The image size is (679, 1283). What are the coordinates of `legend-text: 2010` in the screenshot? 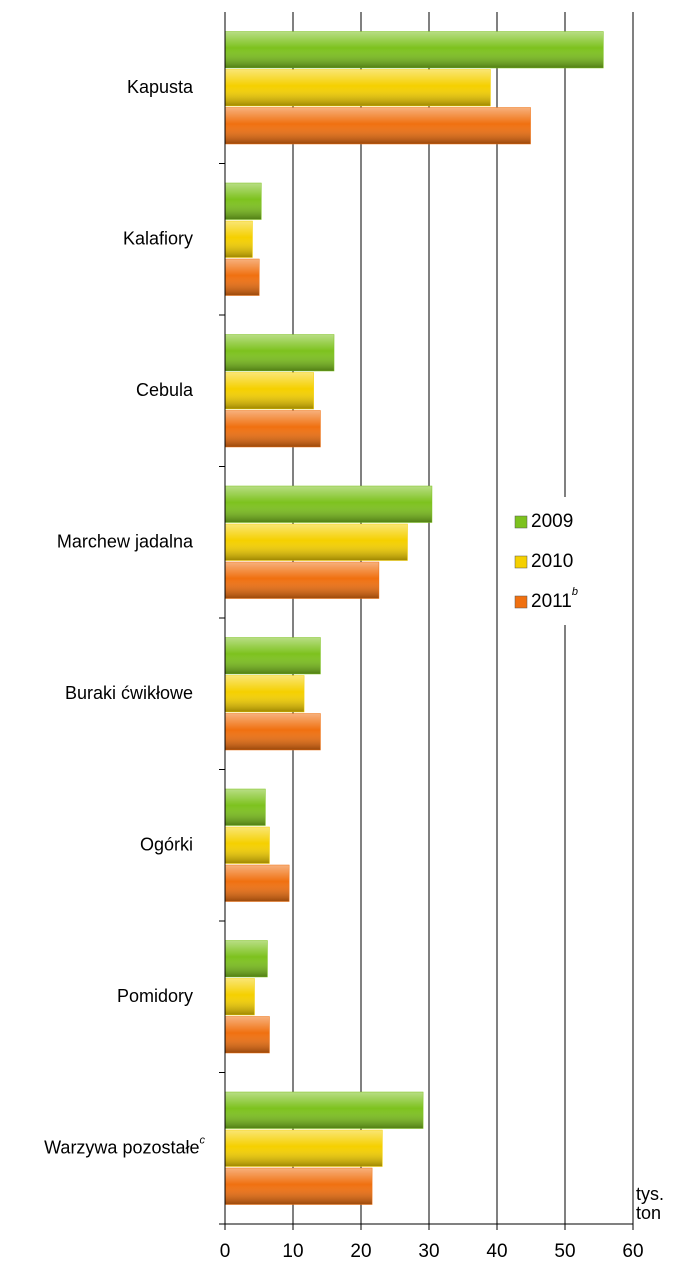 It's located at (552, 561).